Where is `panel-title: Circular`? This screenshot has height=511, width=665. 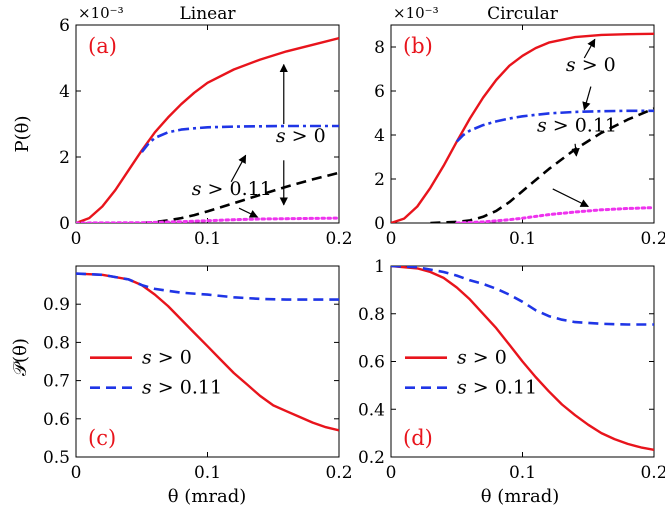
panel-title: Circular is located at coordinates (523, 14).